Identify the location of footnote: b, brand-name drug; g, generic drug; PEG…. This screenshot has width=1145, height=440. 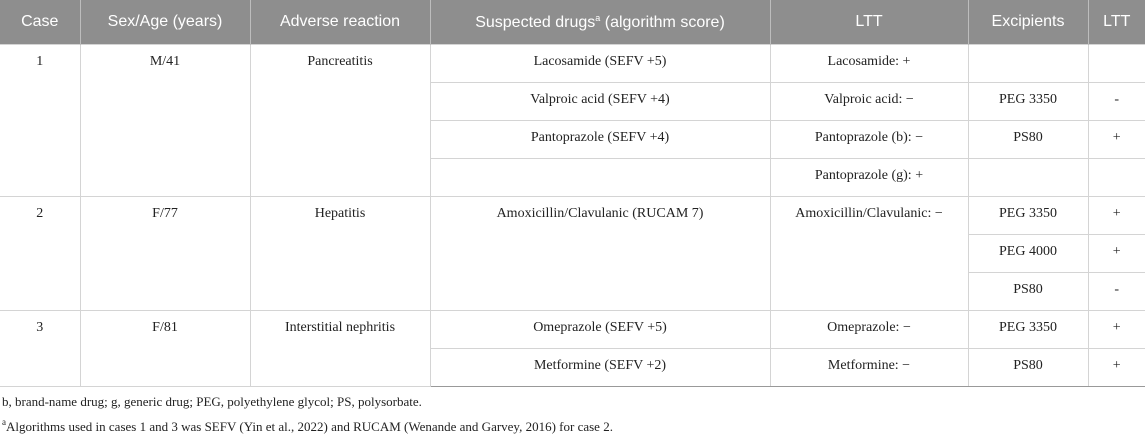
(573, 401).